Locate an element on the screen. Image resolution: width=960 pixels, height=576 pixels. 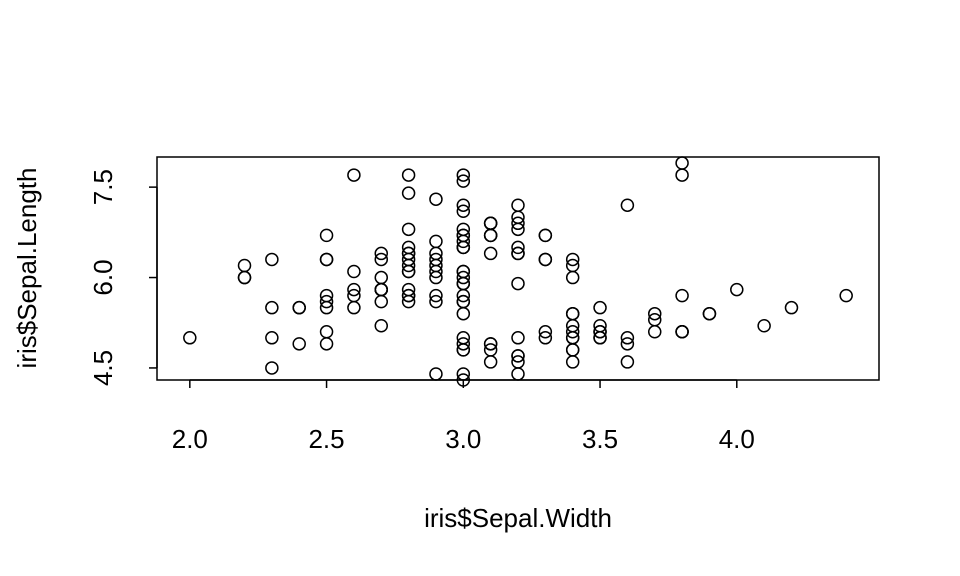
x-tick-label: 3.0 is located at coordinates (463, 439).